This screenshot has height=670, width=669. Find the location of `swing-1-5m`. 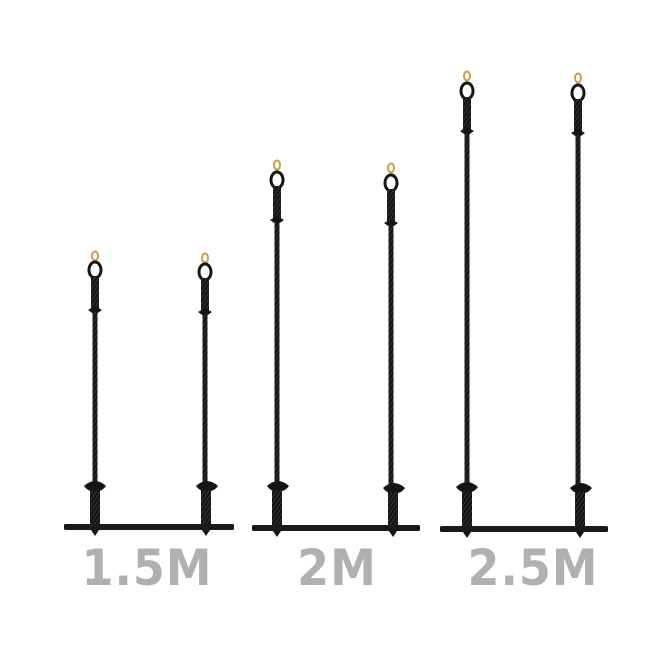

swing-1-5m is located at coordinates (149, 393).